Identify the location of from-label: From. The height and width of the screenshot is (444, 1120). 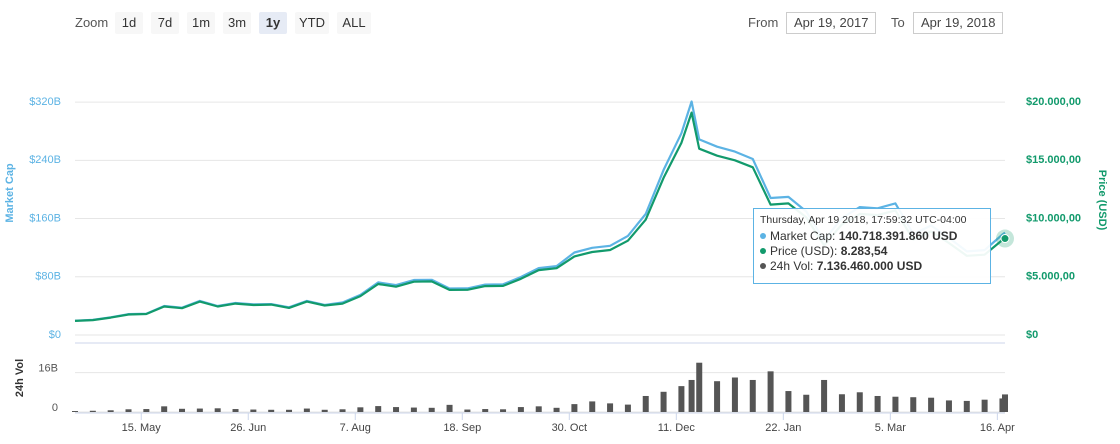
(763, 22).